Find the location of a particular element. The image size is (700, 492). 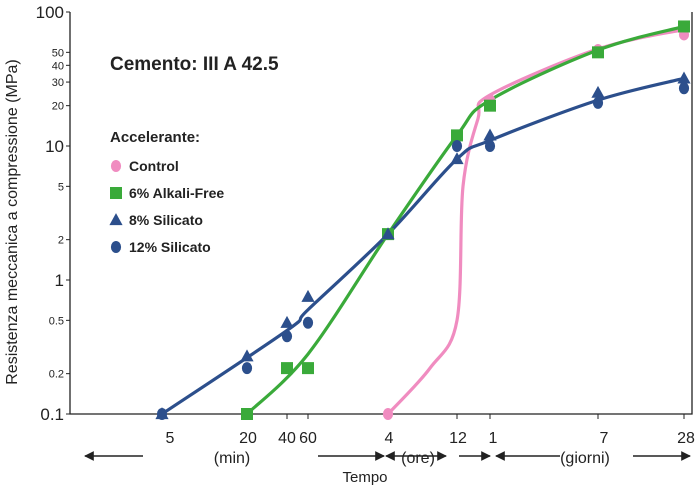

legend-label: Control is located at coordinates (154, 166).